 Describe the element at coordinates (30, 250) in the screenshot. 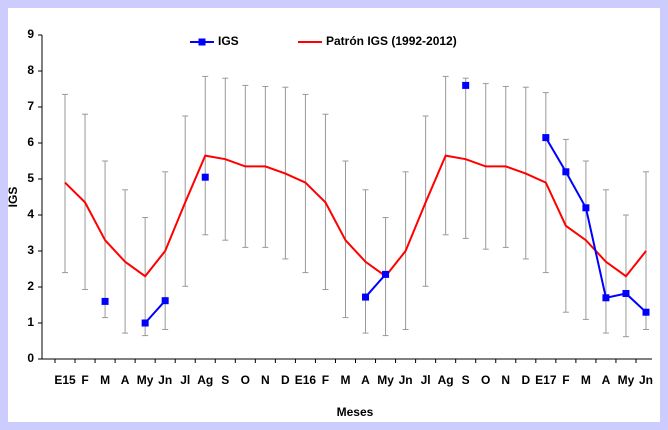

I see `y-tick-label: 3` at that location.